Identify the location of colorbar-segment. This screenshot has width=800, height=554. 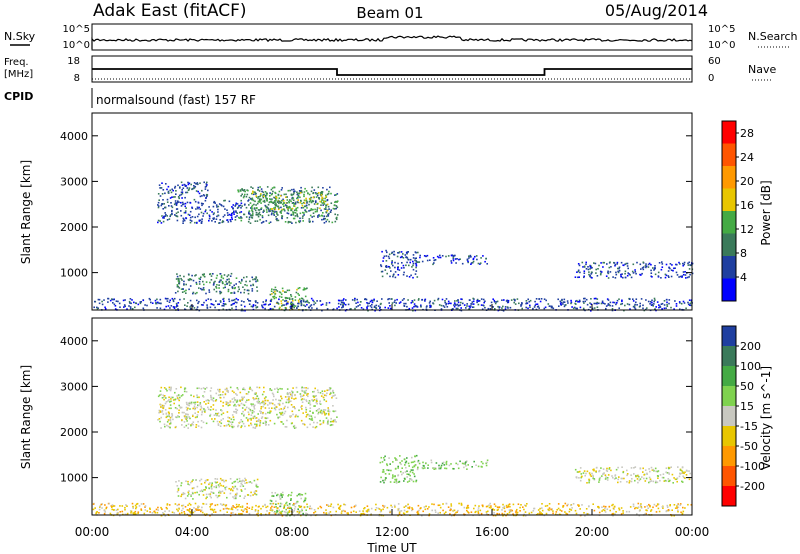
(729, 496).